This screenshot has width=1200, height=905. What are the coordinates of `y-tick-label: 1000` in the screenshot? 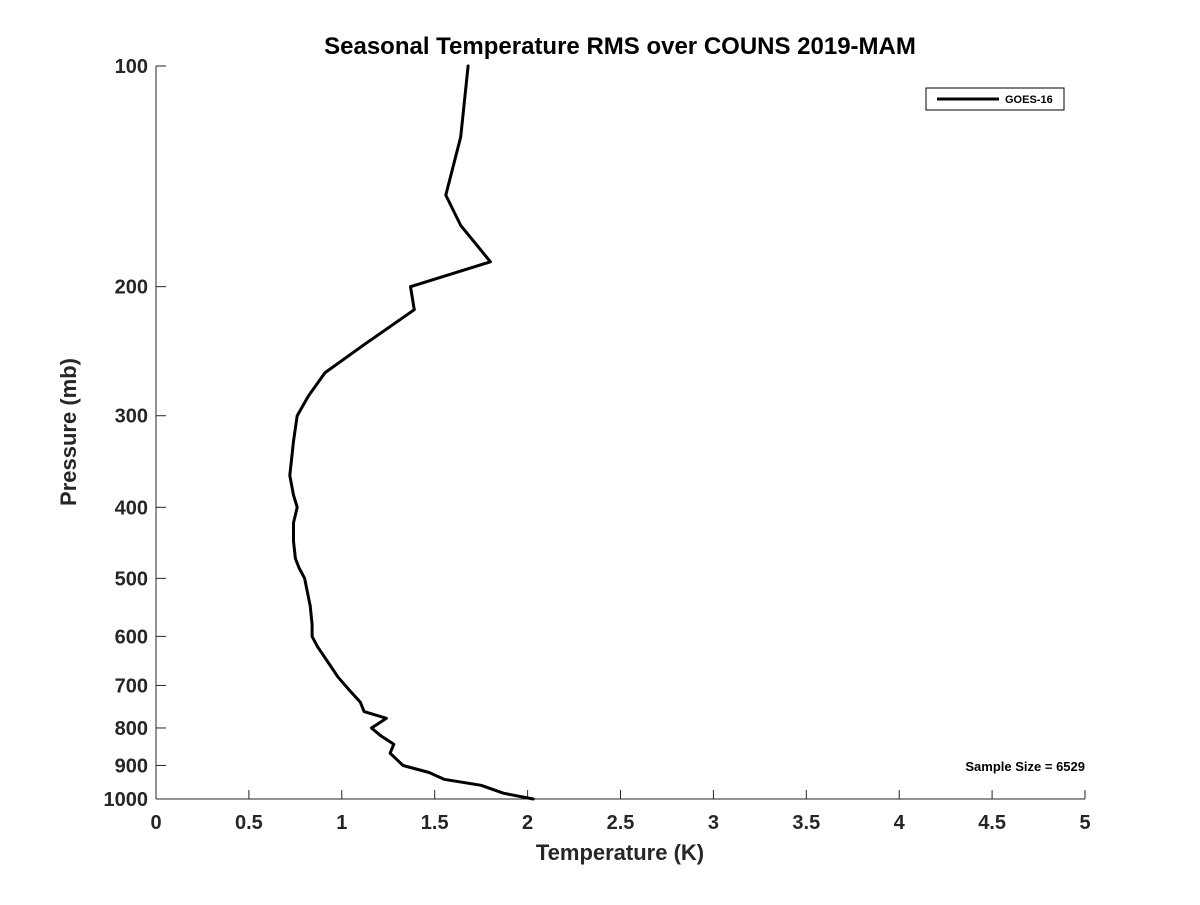 It's located at (126, 800).